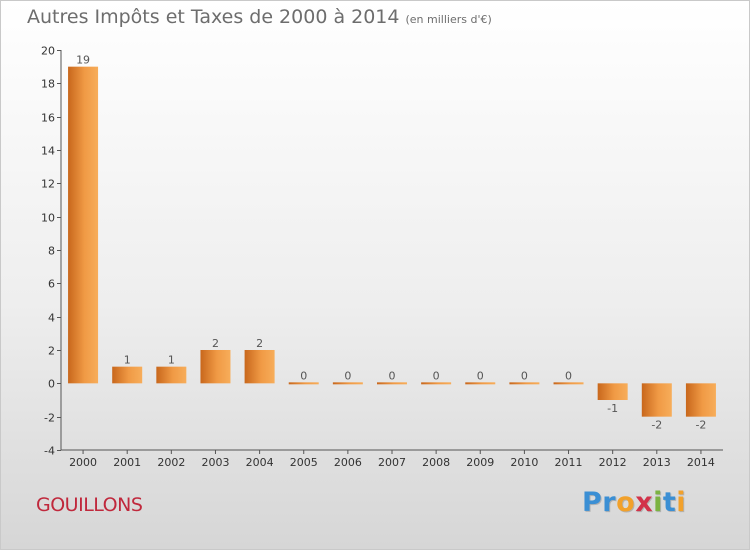  What do you see at coordinates (127, 375) in the screenshot?
I see `bar-2001` at bounding box center [127, 375].